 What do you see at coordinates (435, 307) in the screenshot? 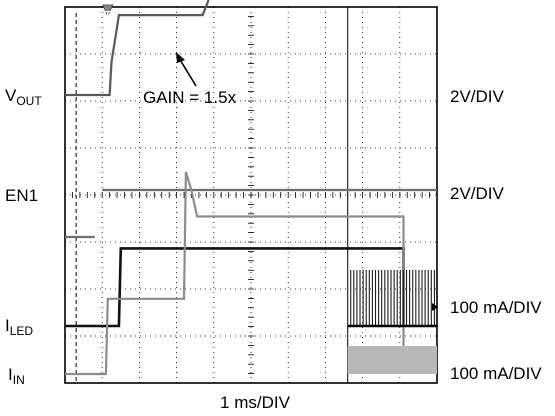
I see `scale-arrow-icon` at bounding box center [435, 307].